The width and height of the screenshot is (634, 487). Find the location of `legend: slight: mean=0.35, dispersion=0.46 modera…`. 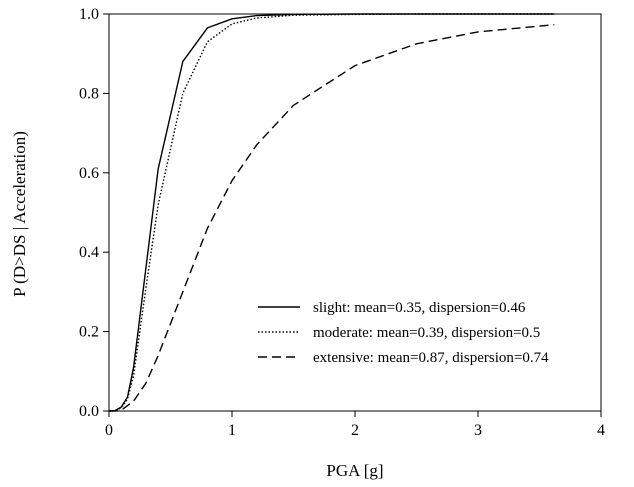

legend: slight: mean=0.35, dispersion=0.46 modera… is located at coordinates (403, 333).